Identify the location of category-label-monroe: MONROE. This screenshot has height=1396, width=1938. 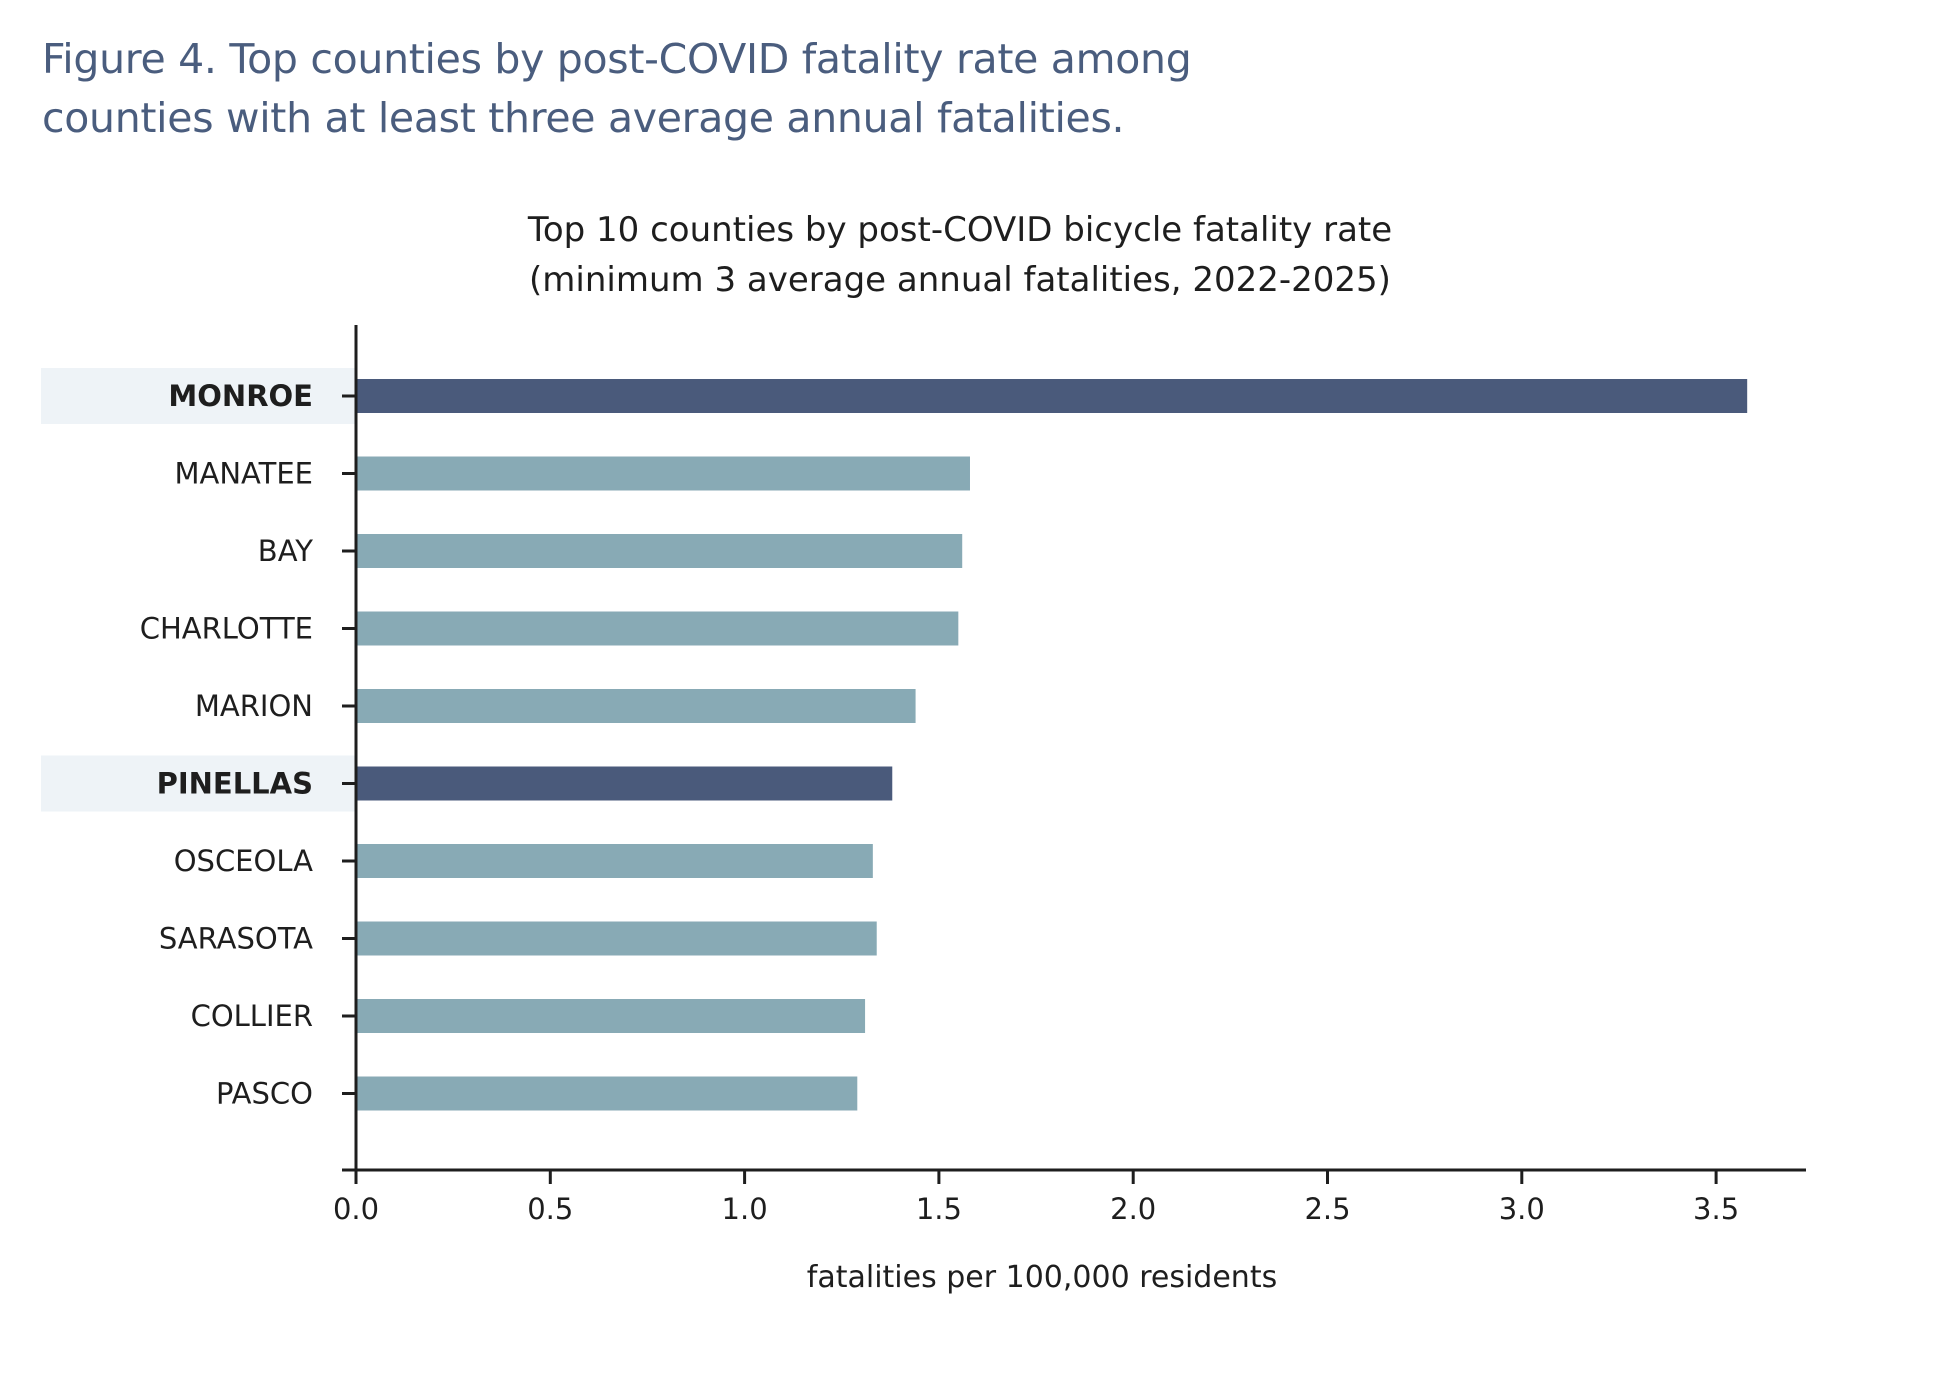
(240, 396).